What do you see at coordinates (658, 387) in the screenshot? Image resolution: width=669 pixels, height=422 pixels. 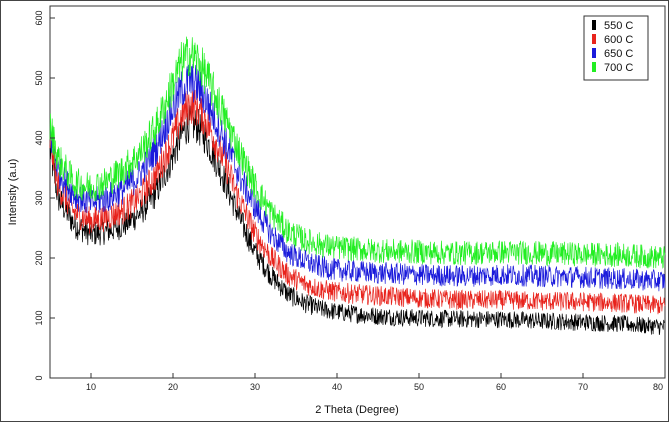 I see `x-tick-label: 80` at bounding box center [658, 387].